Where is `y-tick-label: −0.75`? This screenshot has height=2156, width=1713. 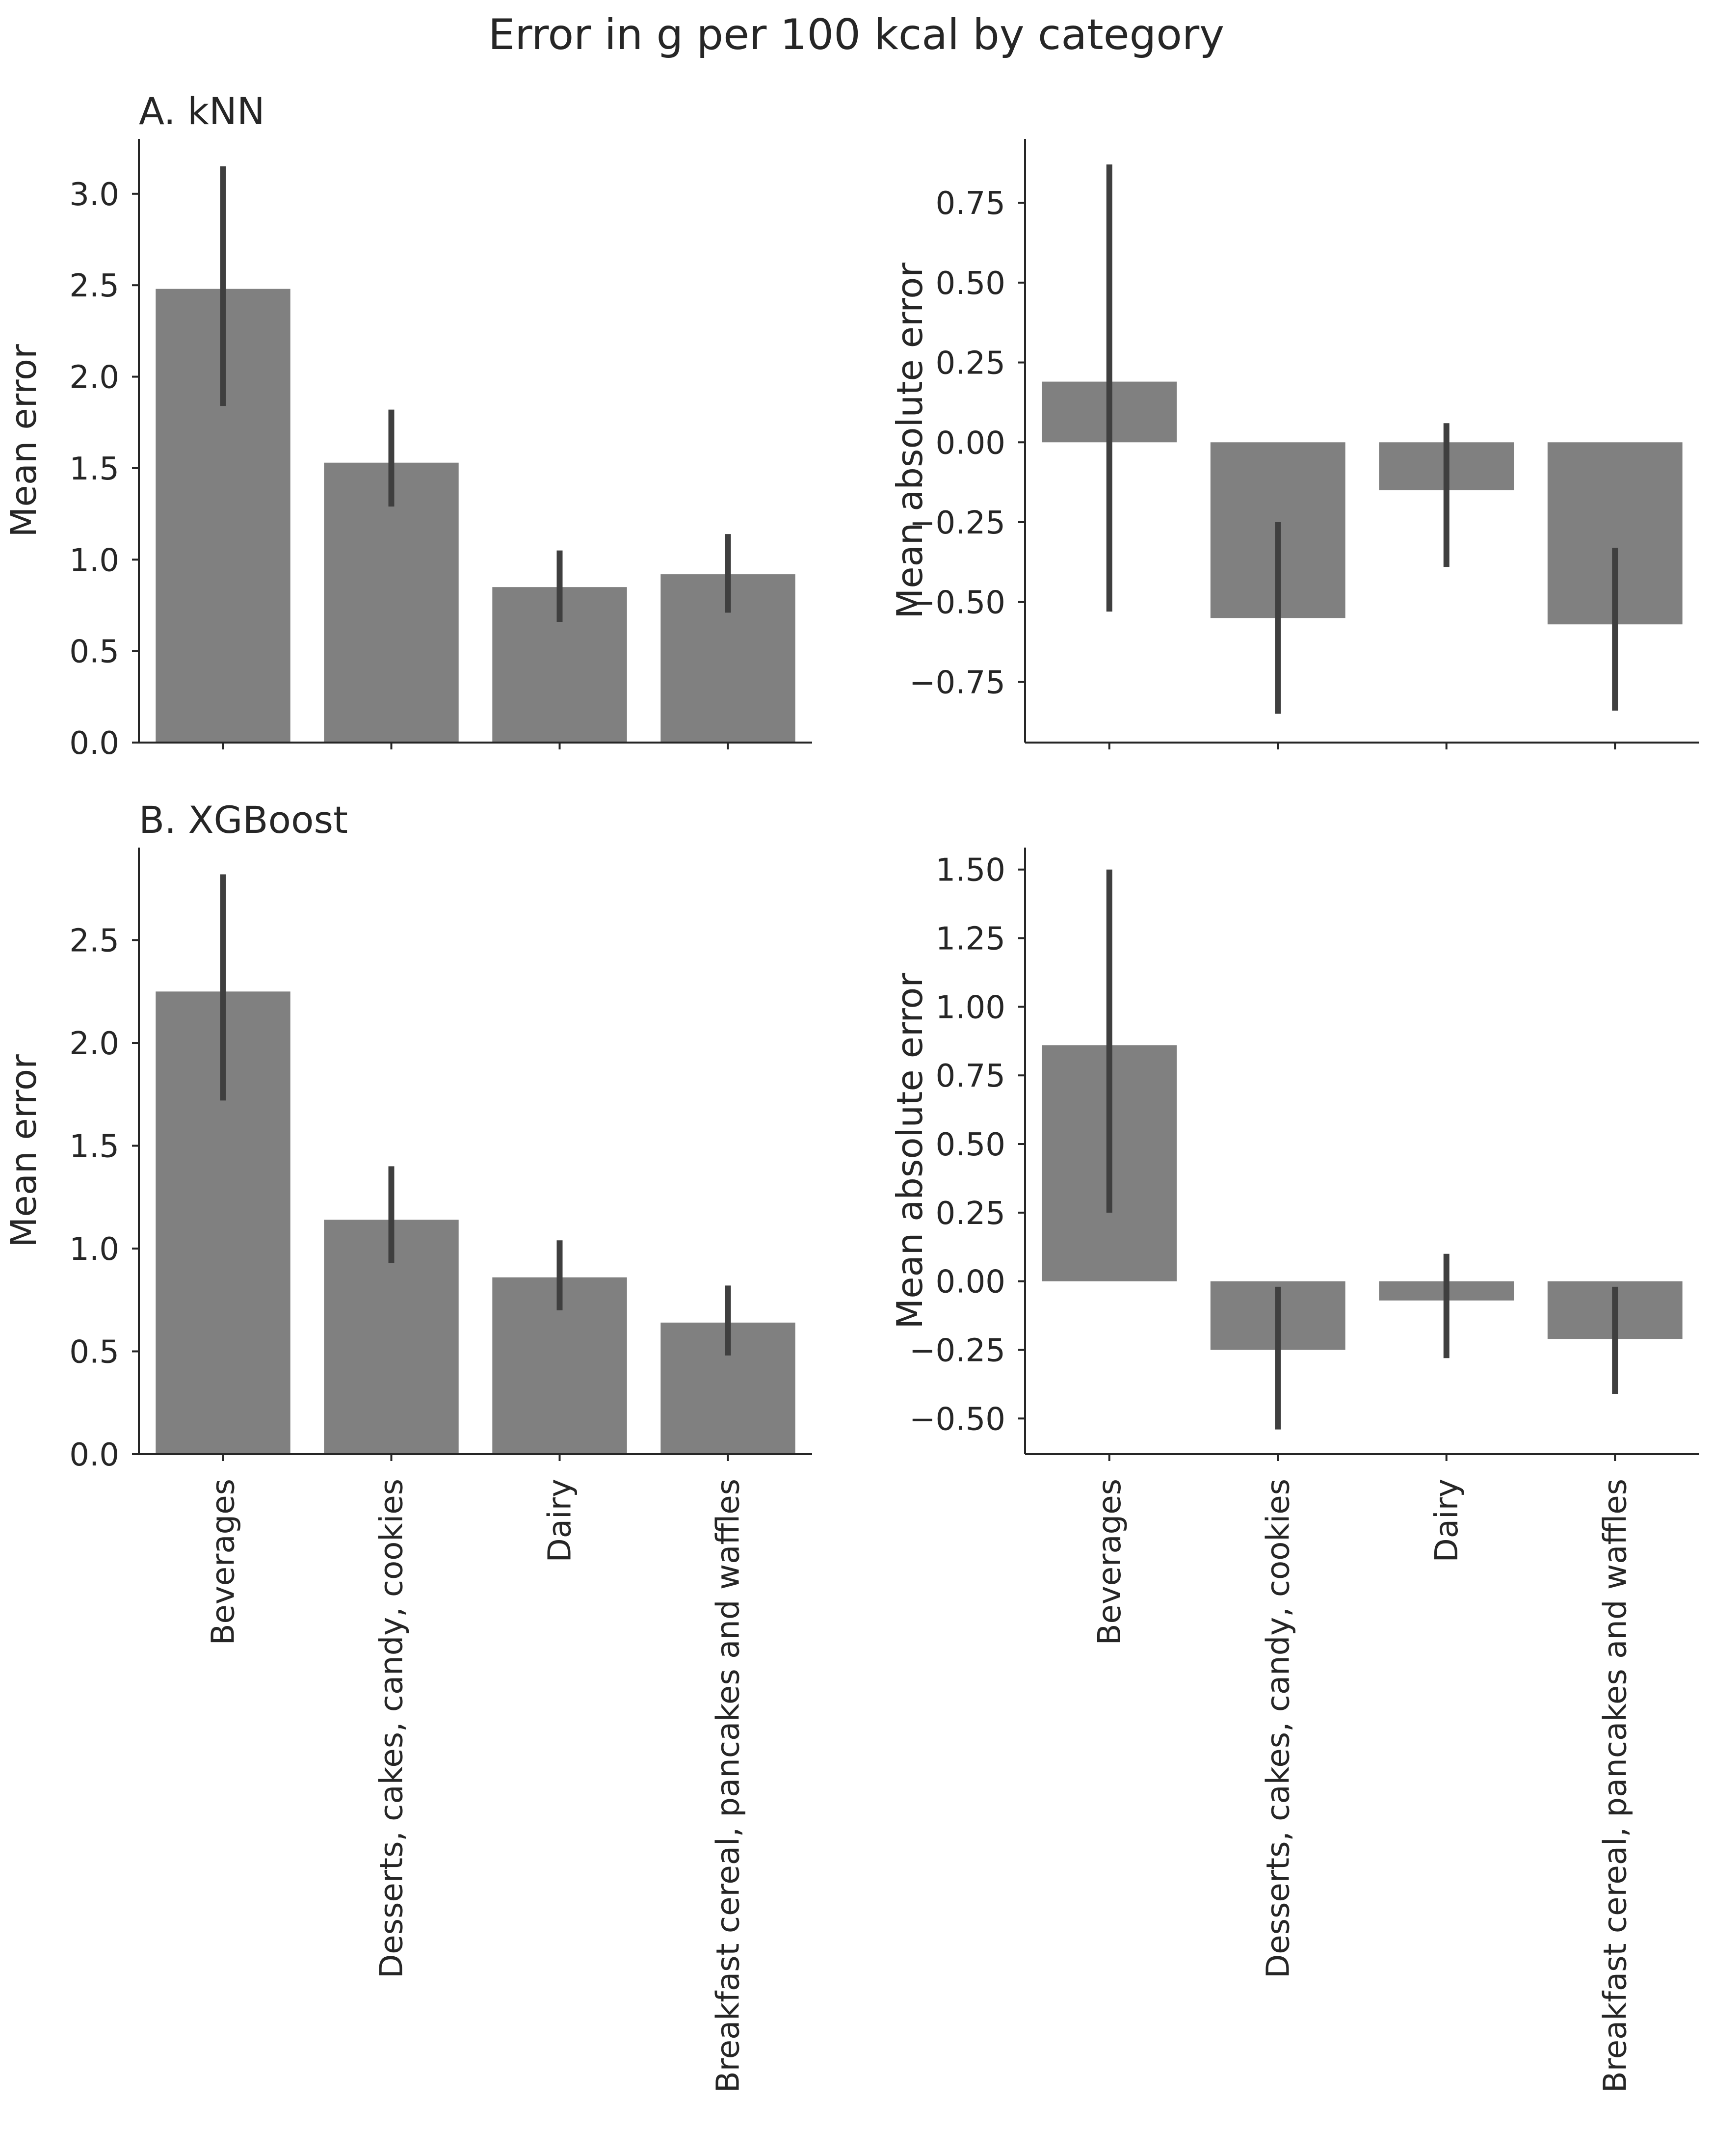
y-tick-label: −0.75 is located at coordinates (957, 683).